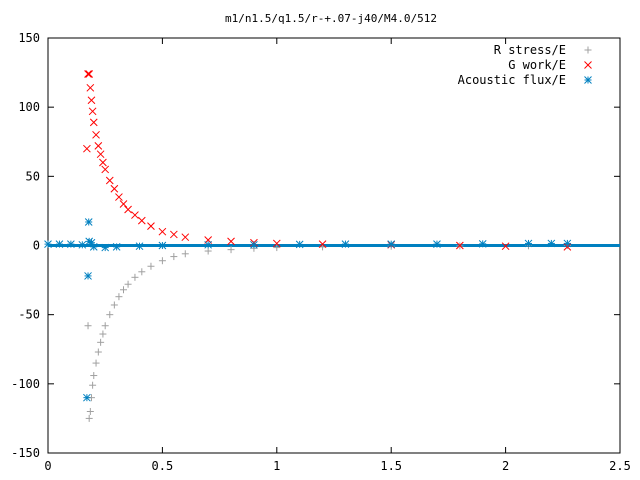 The height and width of the screenshot is (480, 640). I want to click on y-tick-label: 50, so click(33, 176).